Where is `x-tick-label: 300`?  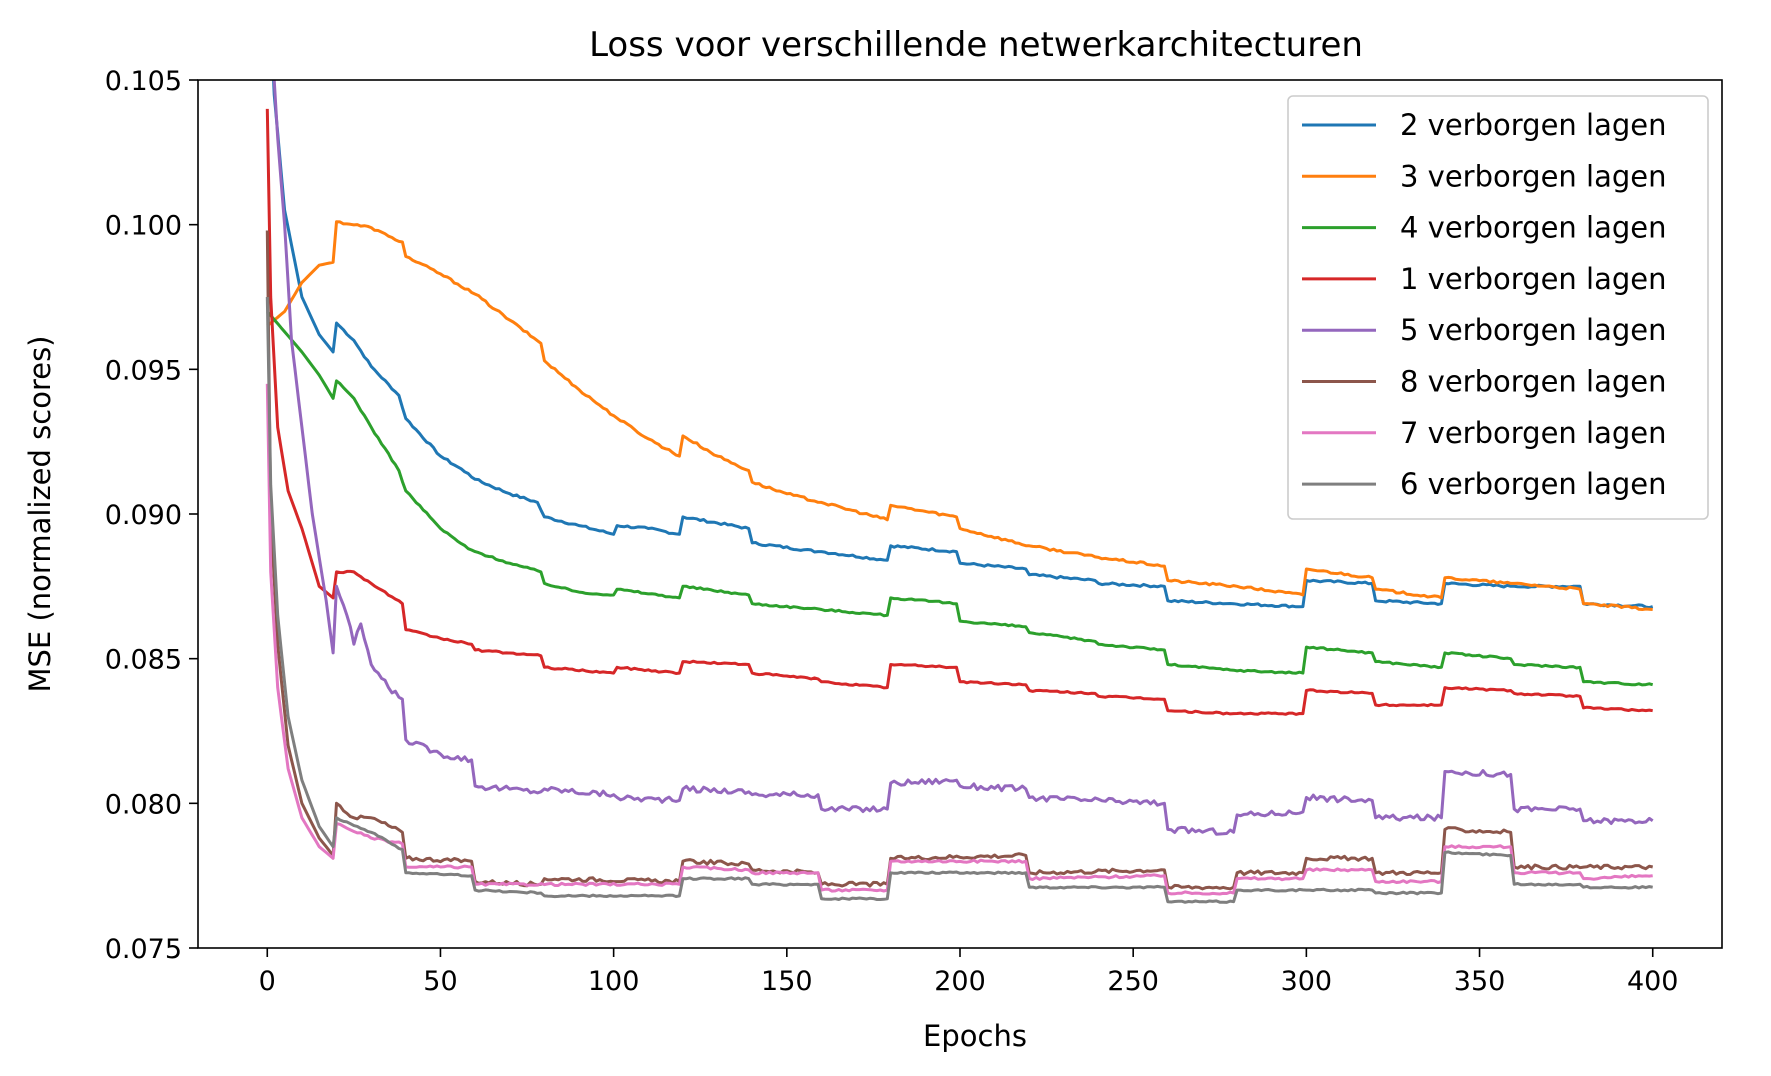 x-tick-label: 300 is located at coordinates (1307, 981).